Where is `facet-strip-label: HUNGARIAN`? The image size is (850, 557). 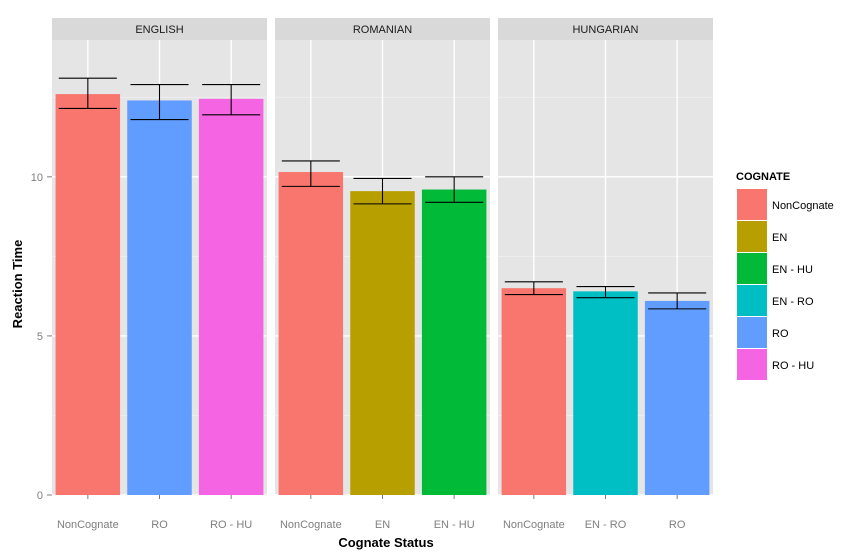 facet-strip-label: HUNGARIAN is located at coordinates (605, 30).